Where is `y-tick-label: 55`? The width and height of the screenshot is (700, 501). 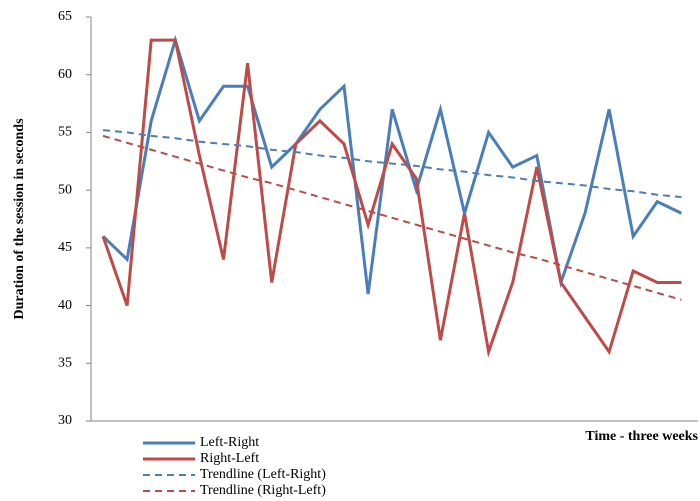 y-tick-label: 55 is located at coordinates (65, 132).